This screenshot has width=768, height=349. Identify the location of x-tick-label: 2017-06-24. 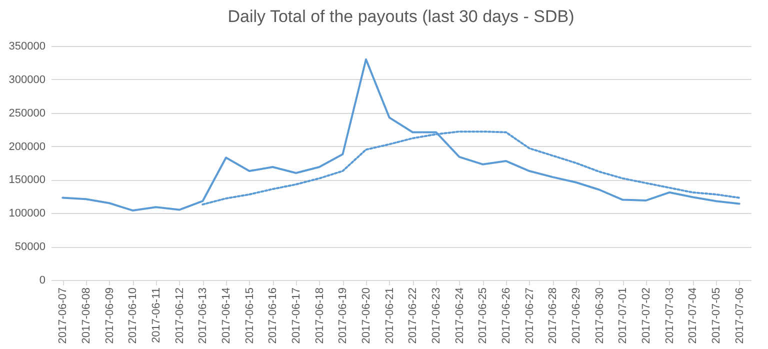
(460, 316).